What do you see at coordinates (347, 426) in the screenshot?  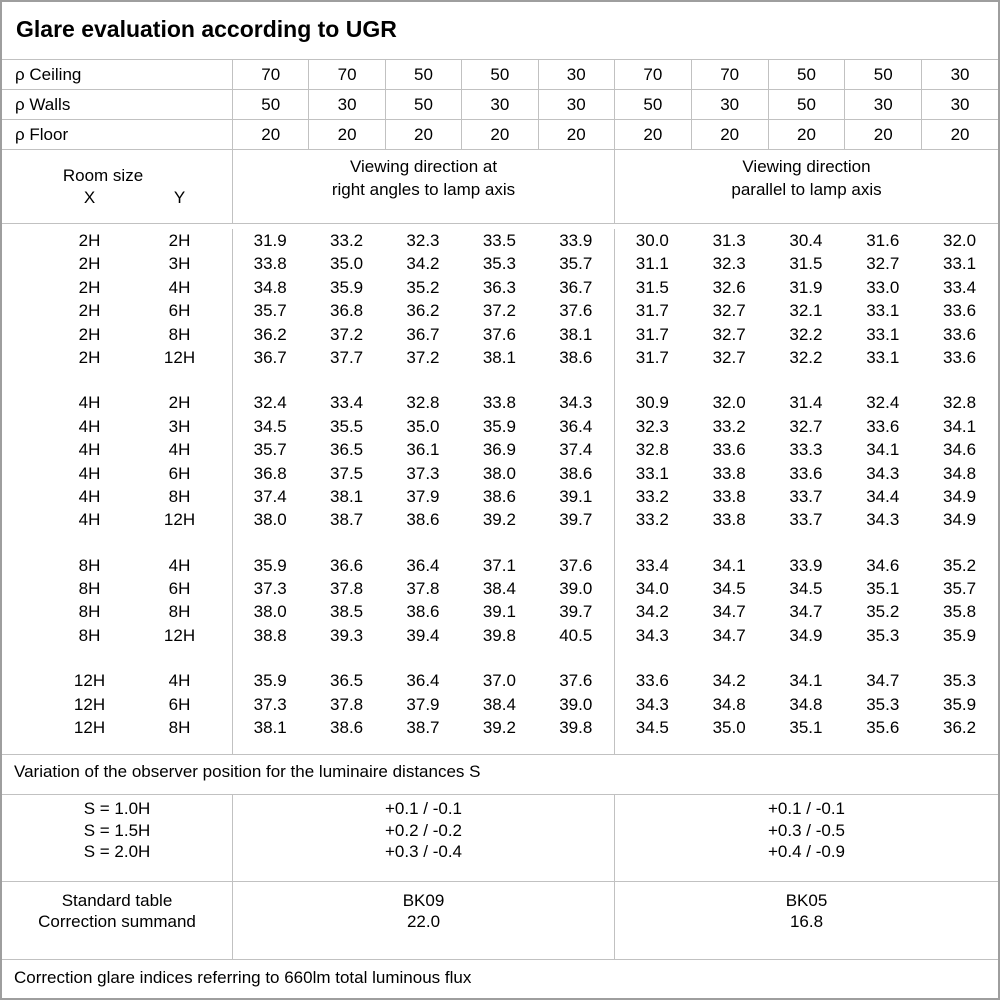 I see `ugr-value-right-angles-cell: 35.5` at bounding box center [347, 426].